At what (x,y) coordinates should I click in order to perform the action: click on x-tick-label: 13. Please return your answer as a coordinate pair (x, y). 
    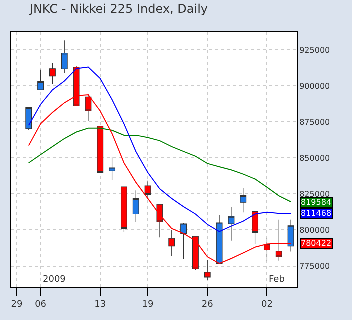
    Looking at the image, I should click on (100, 305).